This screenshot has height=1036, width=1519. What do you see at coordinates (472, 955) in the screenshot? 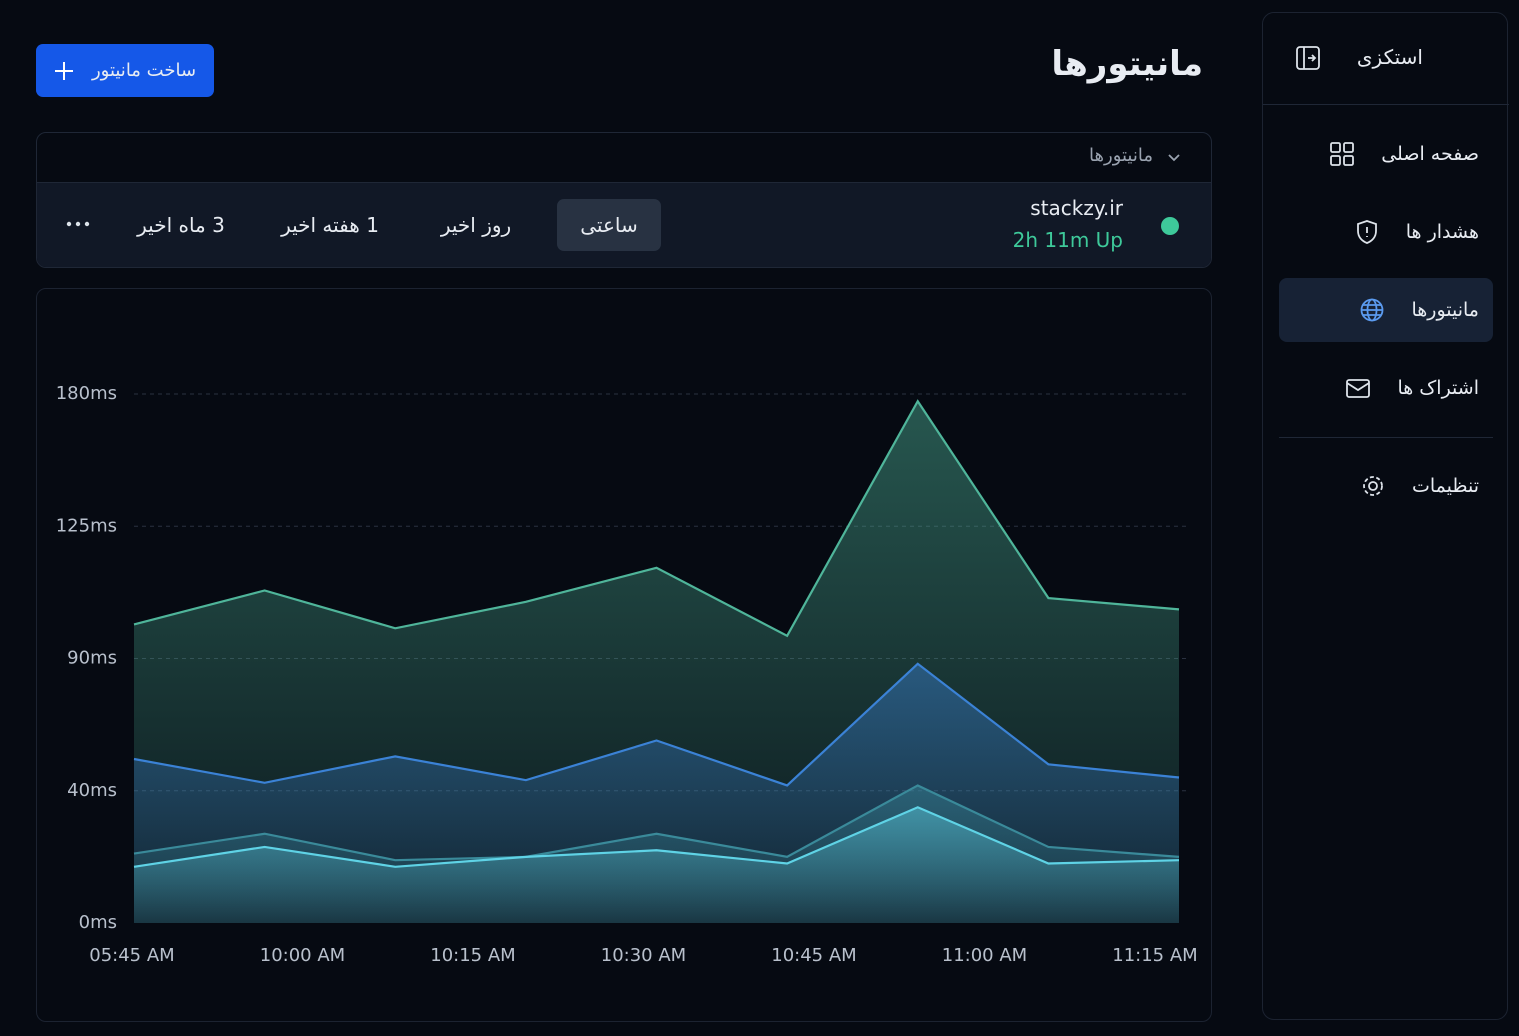
I see `x-tick-label: 10:15 AM` at bounding box center [472, 955].